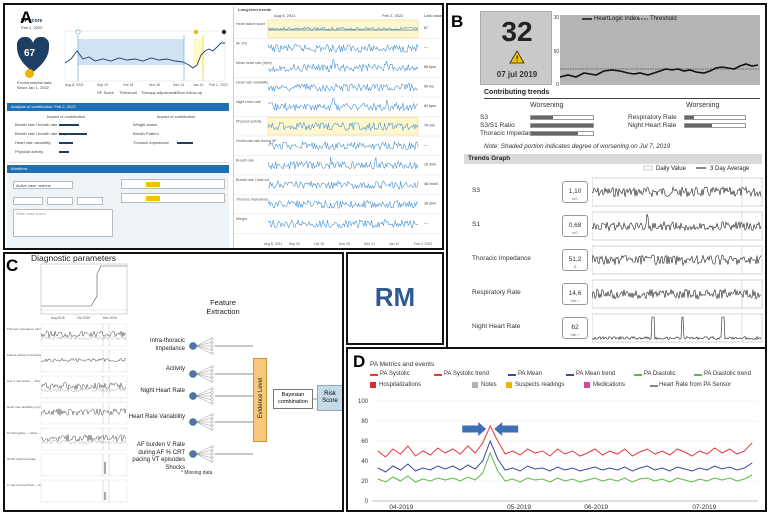 This screenshot has height=515, width=770. Describe the element at coordinates (616, 19) in the screenshot. I see `legend-index: HeartLogic Index` at that location.